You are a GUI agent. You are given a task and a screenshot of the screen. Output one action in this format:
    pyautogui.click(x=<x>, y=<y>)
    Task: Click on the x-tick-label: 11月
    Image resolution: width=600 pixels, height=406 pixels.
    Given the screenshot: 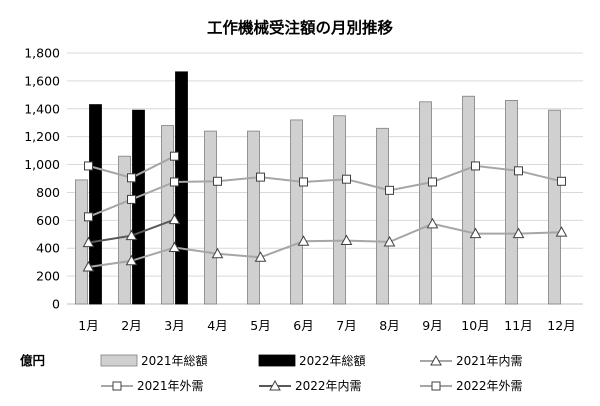 What is the action you would take?
    pyautogui.click(x=518, y=325)
    